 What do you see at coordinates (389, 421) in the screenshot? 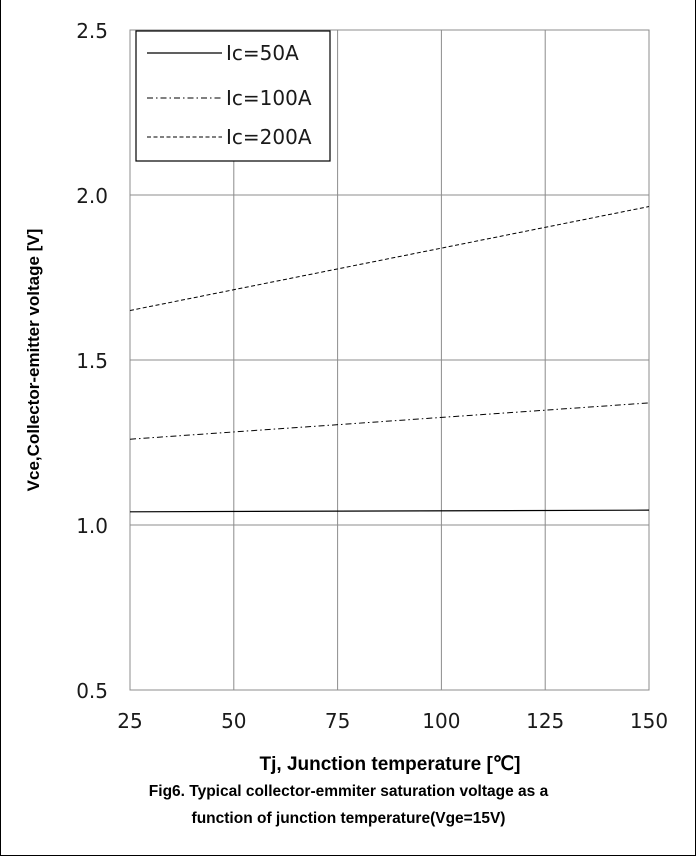
I see `series-line-ic100a` at bounding box center [389, 421].